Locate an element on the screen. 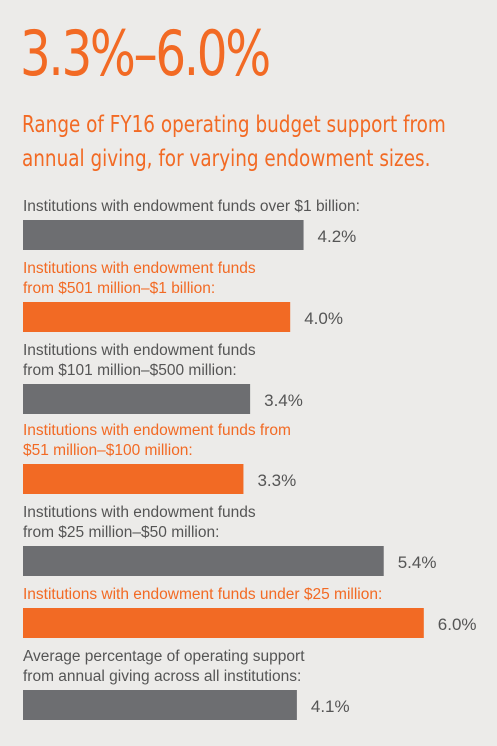  category-label: $51 million–$100 million: is located at coordinates (108, 450).